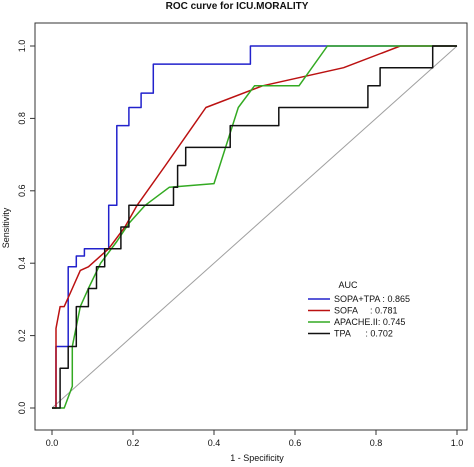  Describe the element at coordinates (22, 335) in the screenshot. I see `y-tick-label: 0.2` at that location.